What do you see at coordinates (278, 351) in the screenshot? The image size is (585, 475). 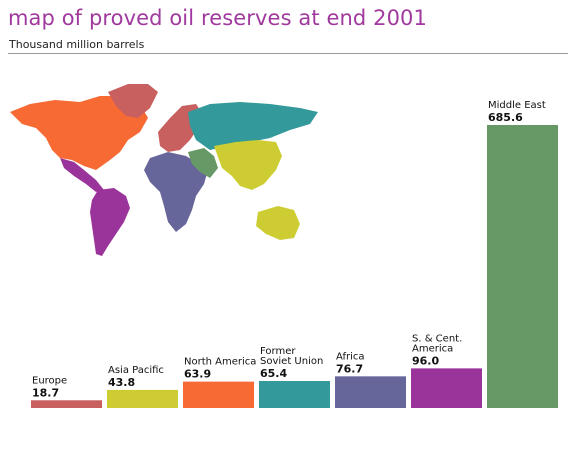 I see `category-label: Former` at bounding box center [278, 351].